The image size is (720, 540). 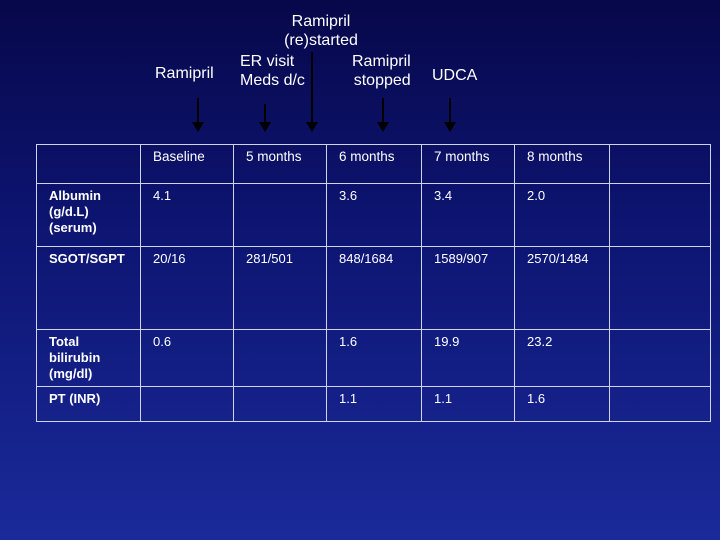 What do you see at coordinates (187, 164) in the screenshot?
I see `table-header-cell: Baseline` at bounding box center [187, 164].